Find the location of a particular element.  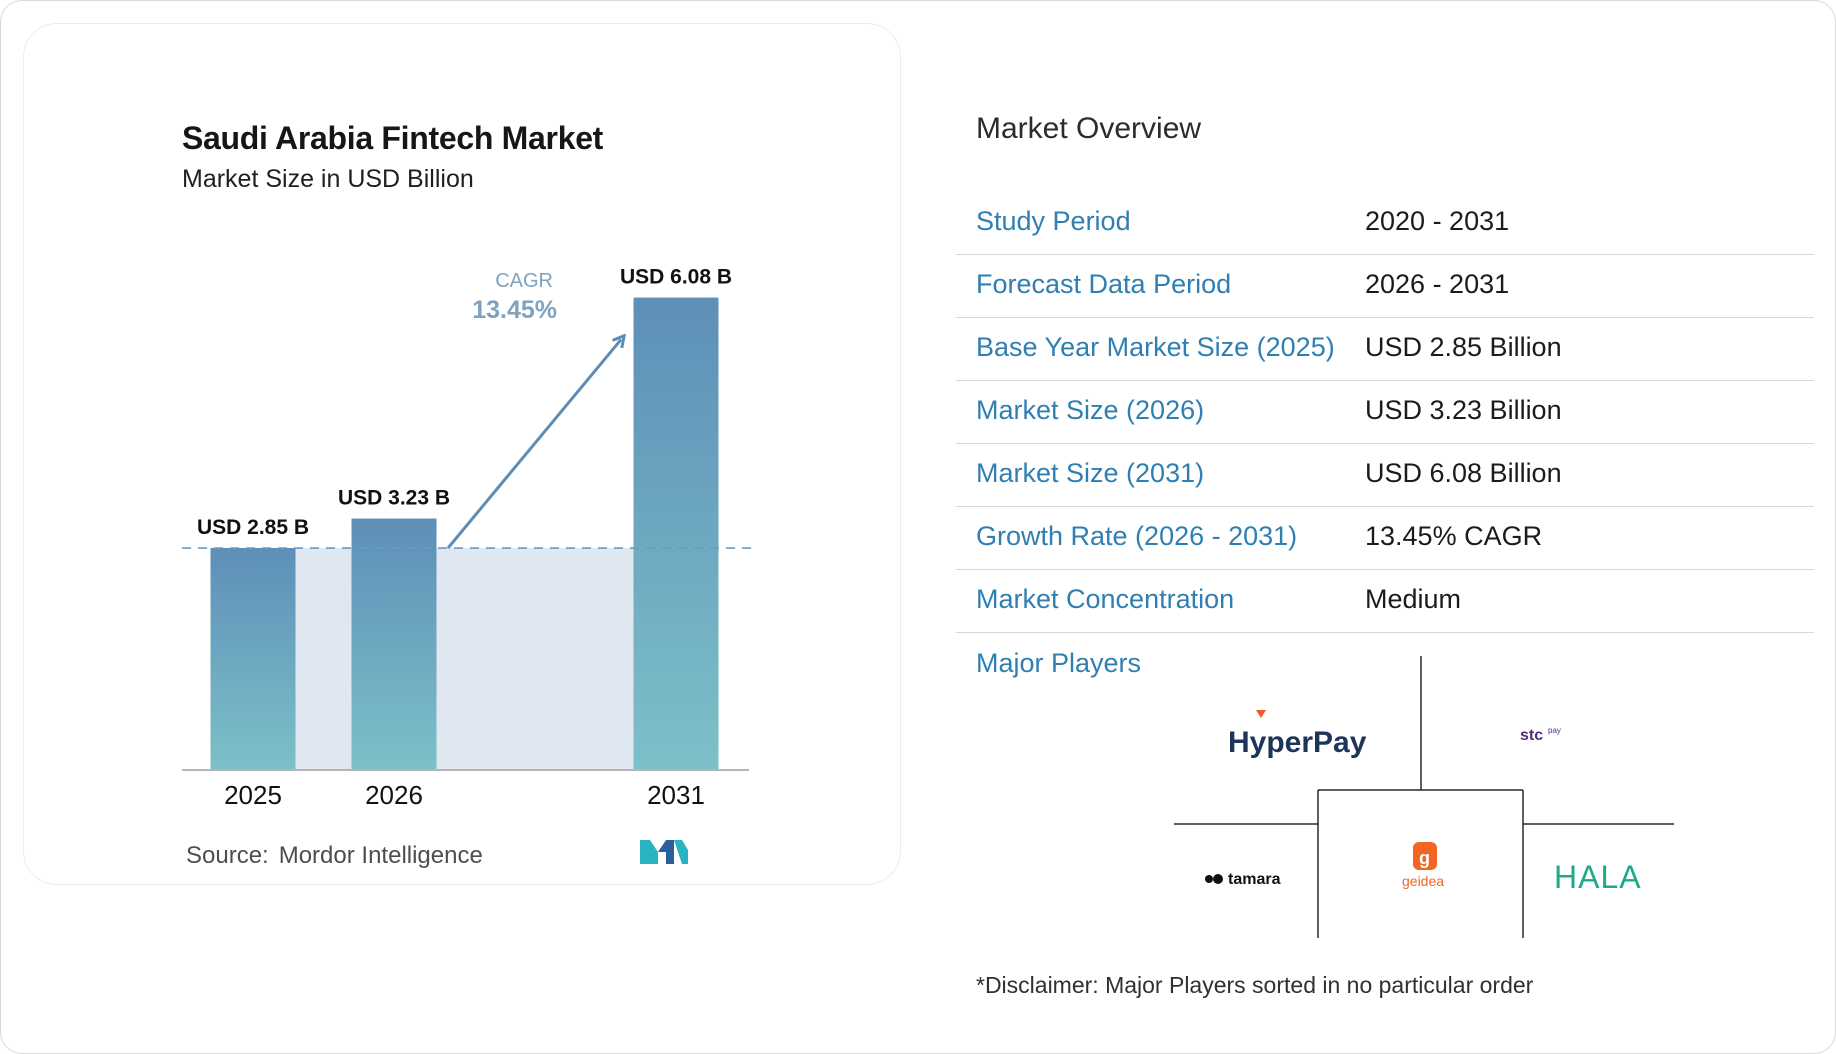

overview-row: Market Size (2026) USD 3.23 Billion is located at coordinates (1385, 412).